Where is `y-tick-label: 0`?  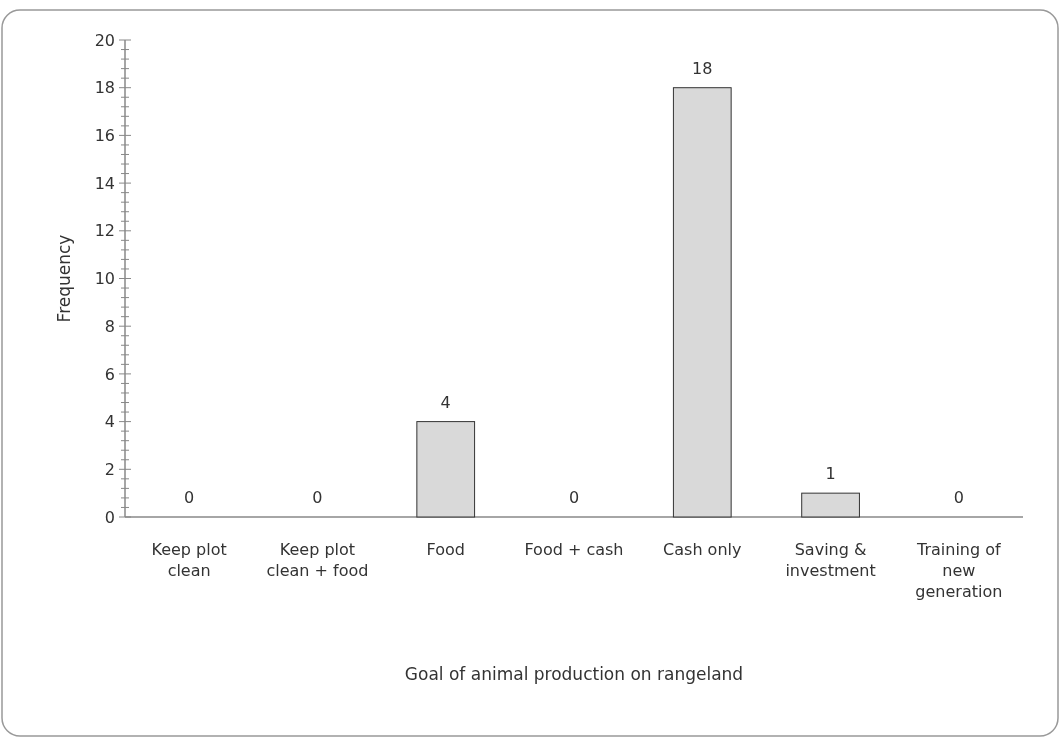
y-tick-label: 0 is located at coordinates (109, 517).